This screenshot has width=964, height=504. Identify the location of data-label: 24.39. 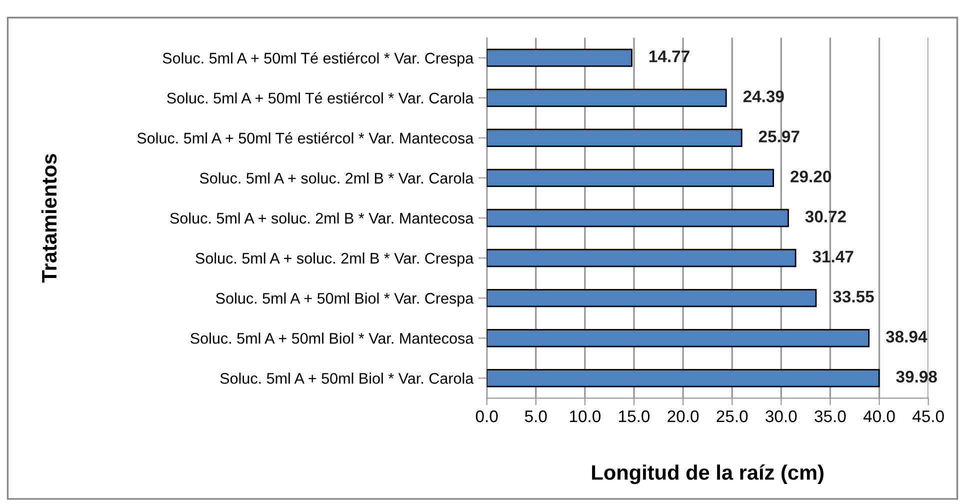
(763, 96).